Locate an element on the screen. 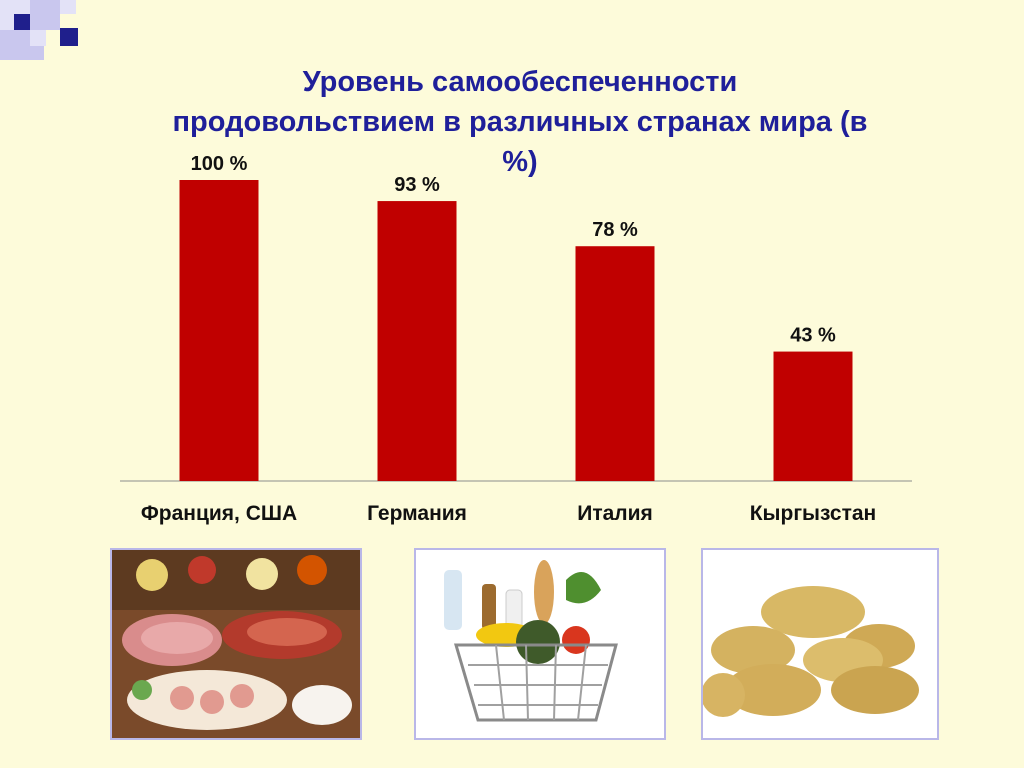 This screenshot has height=768, width=1024. category-label: Франция, США is located at coordinates (219, 513).